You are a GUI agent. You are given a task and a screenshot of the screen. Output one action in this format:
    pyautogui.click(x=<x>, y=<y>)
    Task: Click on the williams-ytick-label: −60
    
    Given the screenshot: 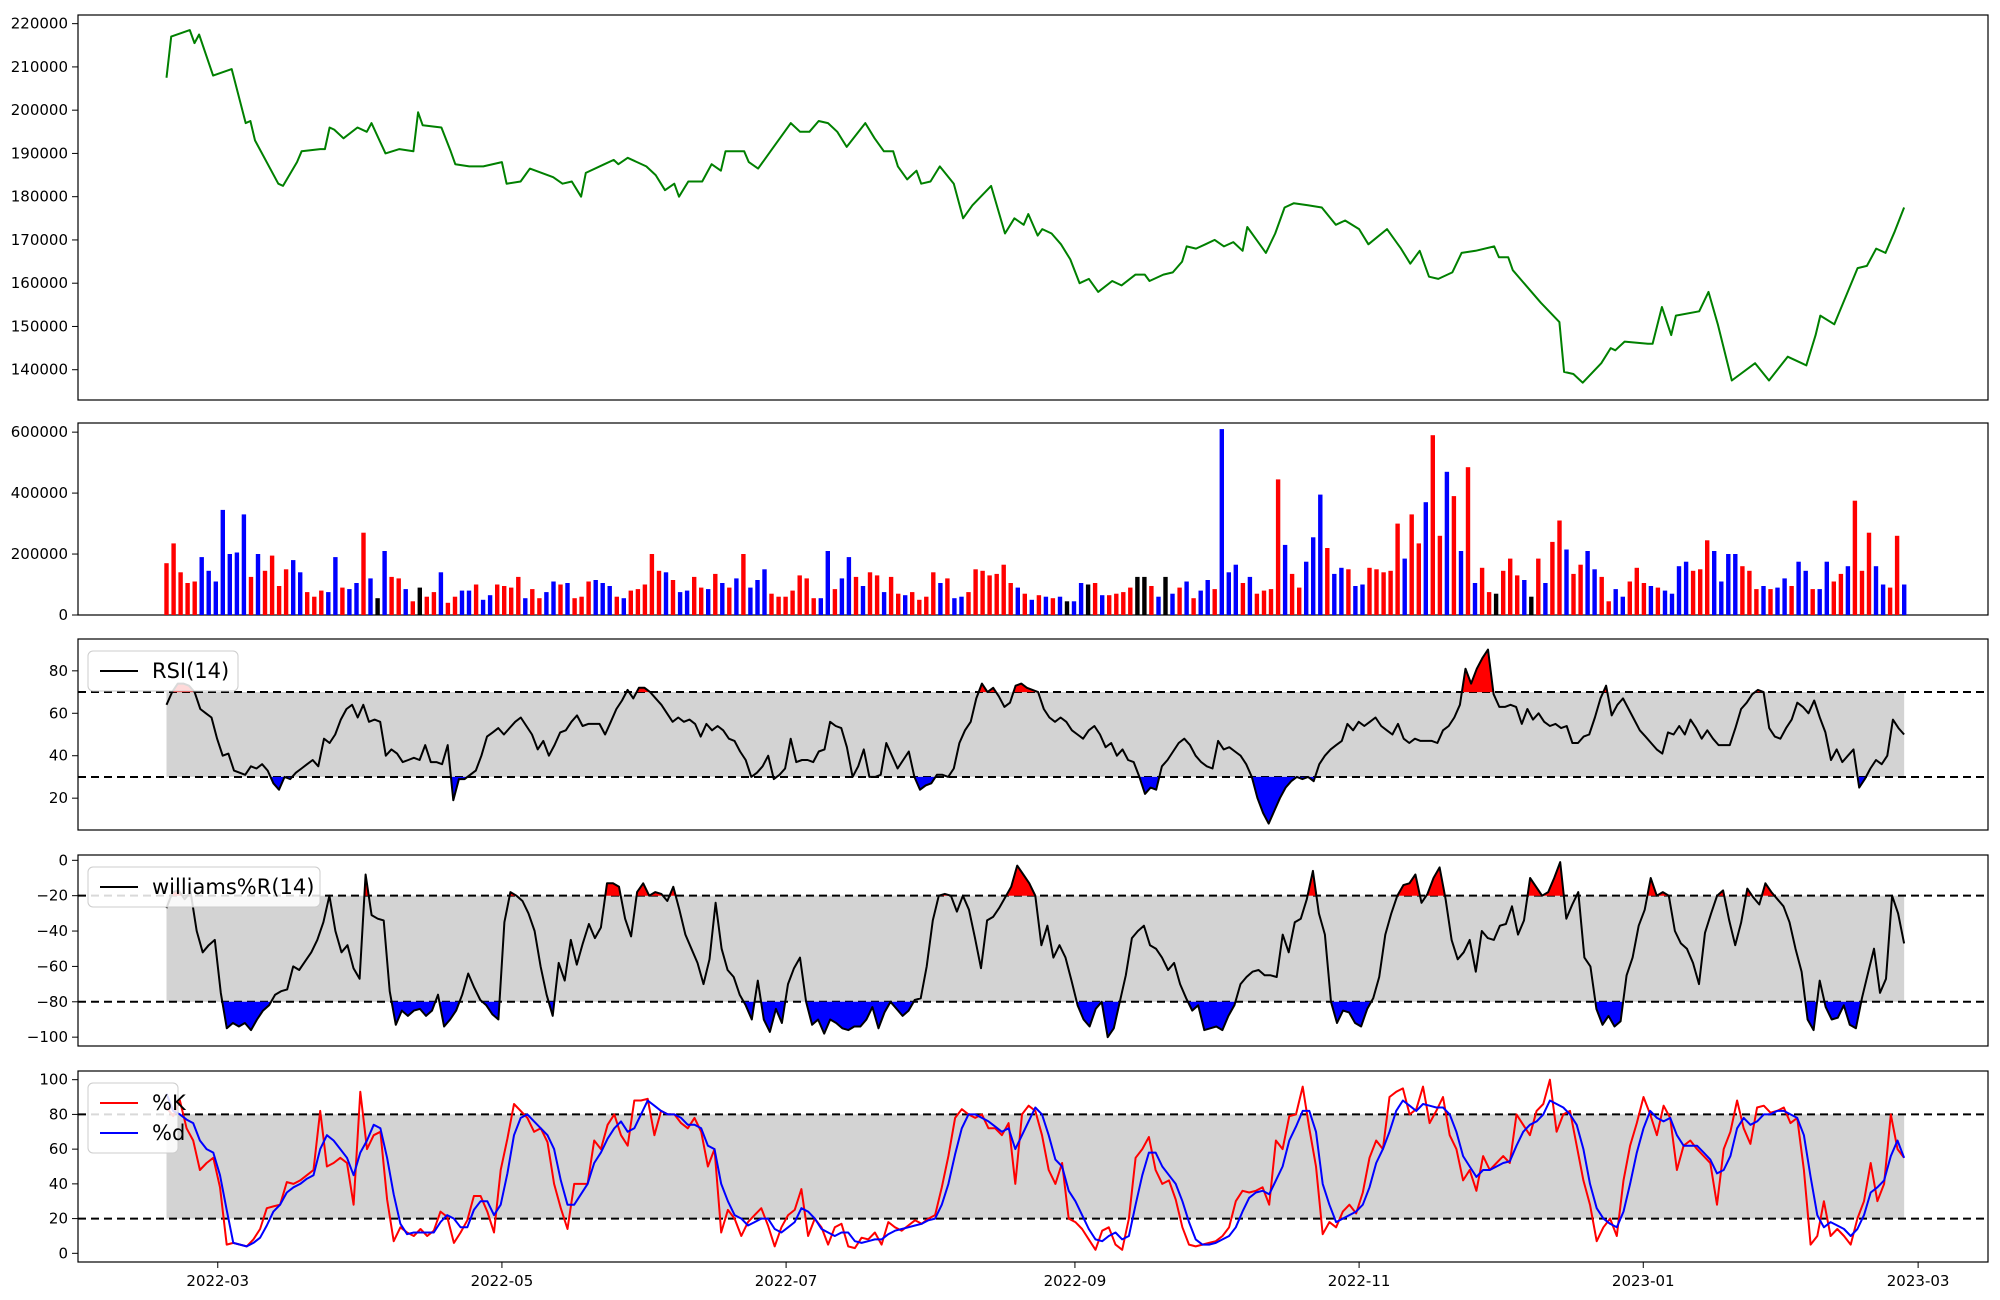 What is the action you would take?
    pyautogui.click(x=52, y=966)
    